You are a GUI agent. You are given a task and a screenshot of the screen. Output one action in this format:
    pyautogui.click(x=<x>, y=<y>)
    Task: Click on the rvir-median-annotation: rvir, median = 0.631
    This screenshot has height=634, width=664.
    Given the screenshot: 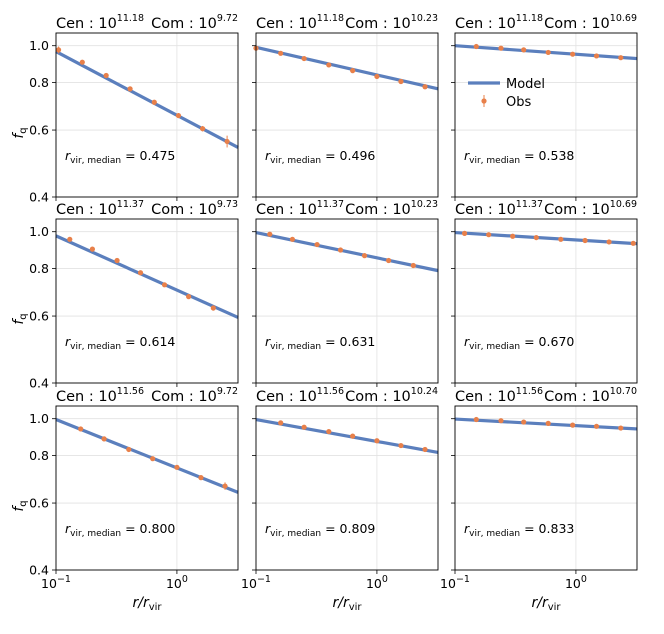 What is the action you would take?
    pyautogui.click(x=320, y=343)
    